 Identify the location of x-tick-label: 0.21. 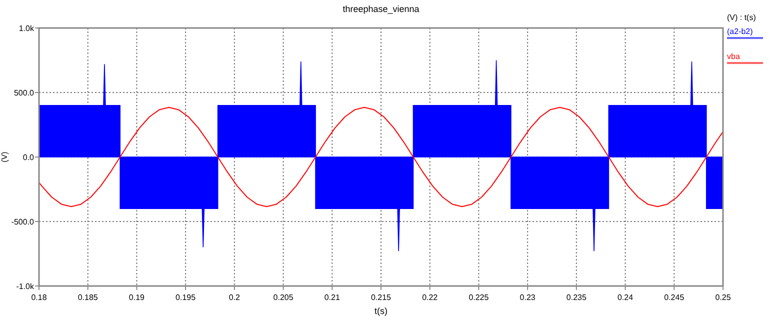
(332, 297).